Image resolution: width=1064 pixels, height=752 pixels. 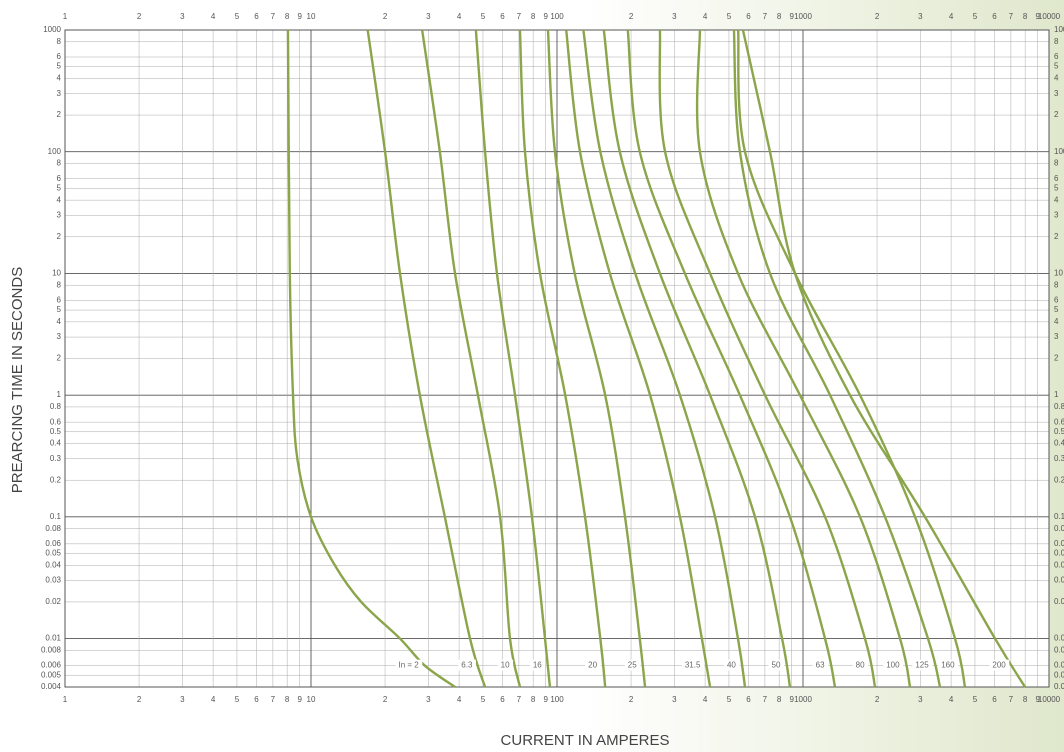 What do you see at coordinates (1056, 309) in the screenshot?
I see `y-tick-label-right: 5` at bounding box center [1056, 309].